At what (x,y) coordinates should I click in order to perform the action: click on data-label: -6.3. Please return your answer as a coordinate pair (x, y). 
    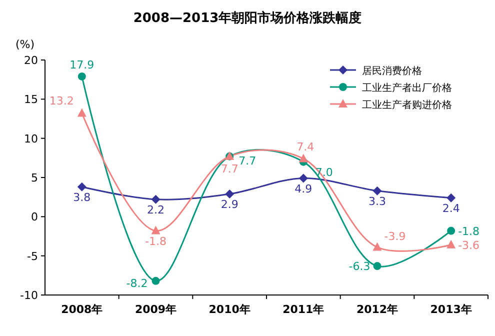
    Looking at the image, I should click on (359, 267).